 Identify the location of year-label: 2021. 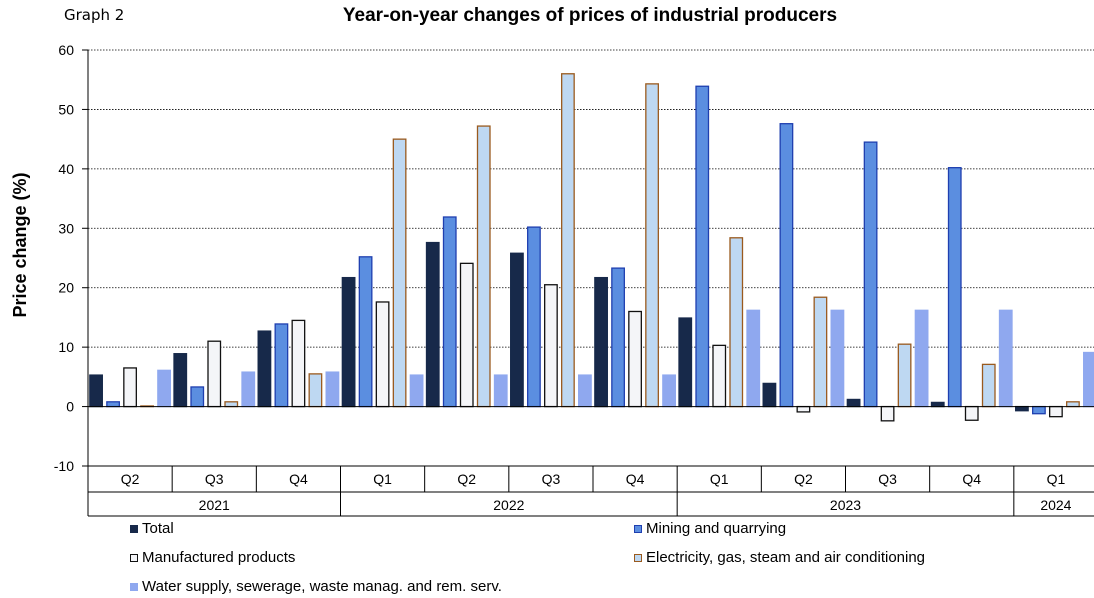
(214, 505).